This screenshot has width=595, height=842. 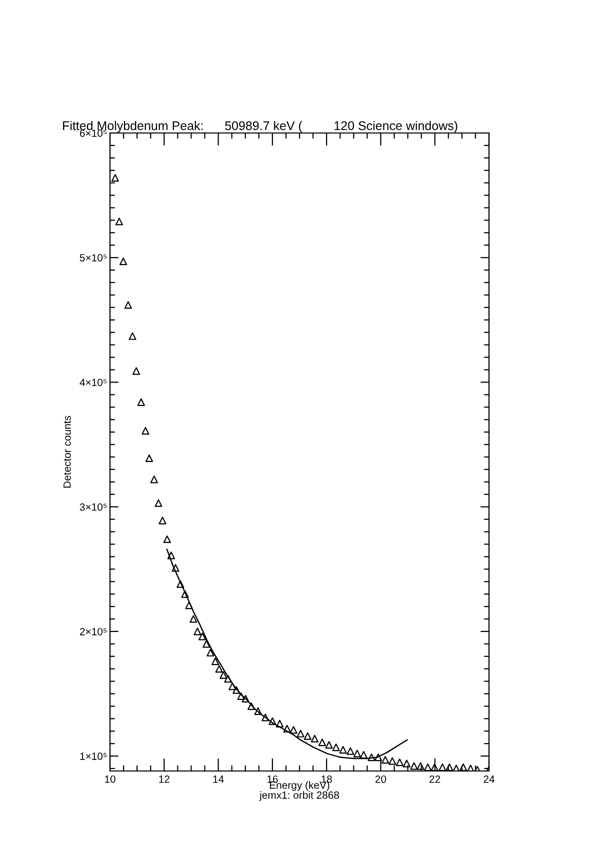 I want to click on x-tick-label: 24, so click(x=489, y=779).